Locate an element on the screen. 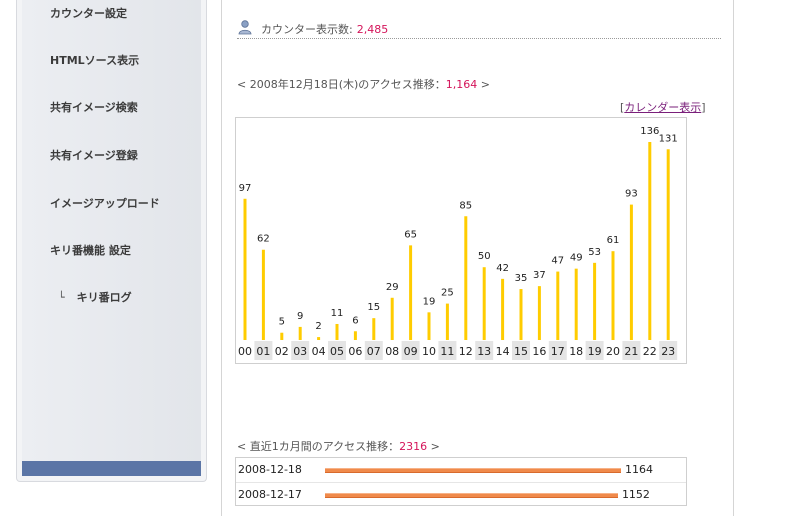  data-label: 2 is located at coordinates (318, 326).